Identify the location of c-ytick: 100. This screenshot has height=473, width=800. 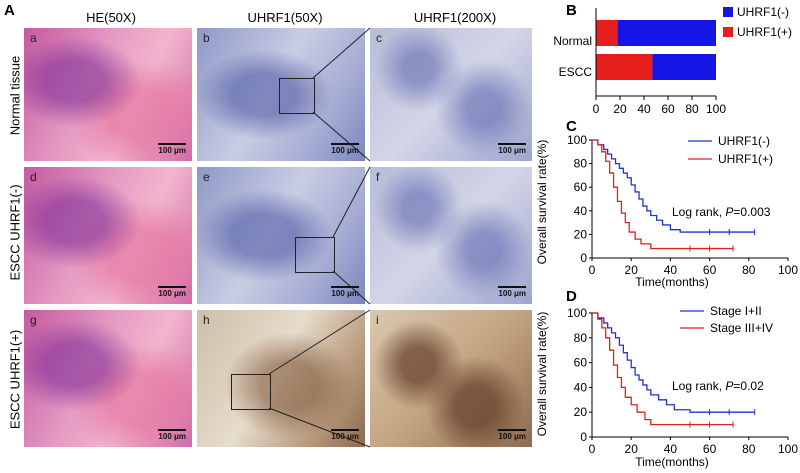
(577, 140).